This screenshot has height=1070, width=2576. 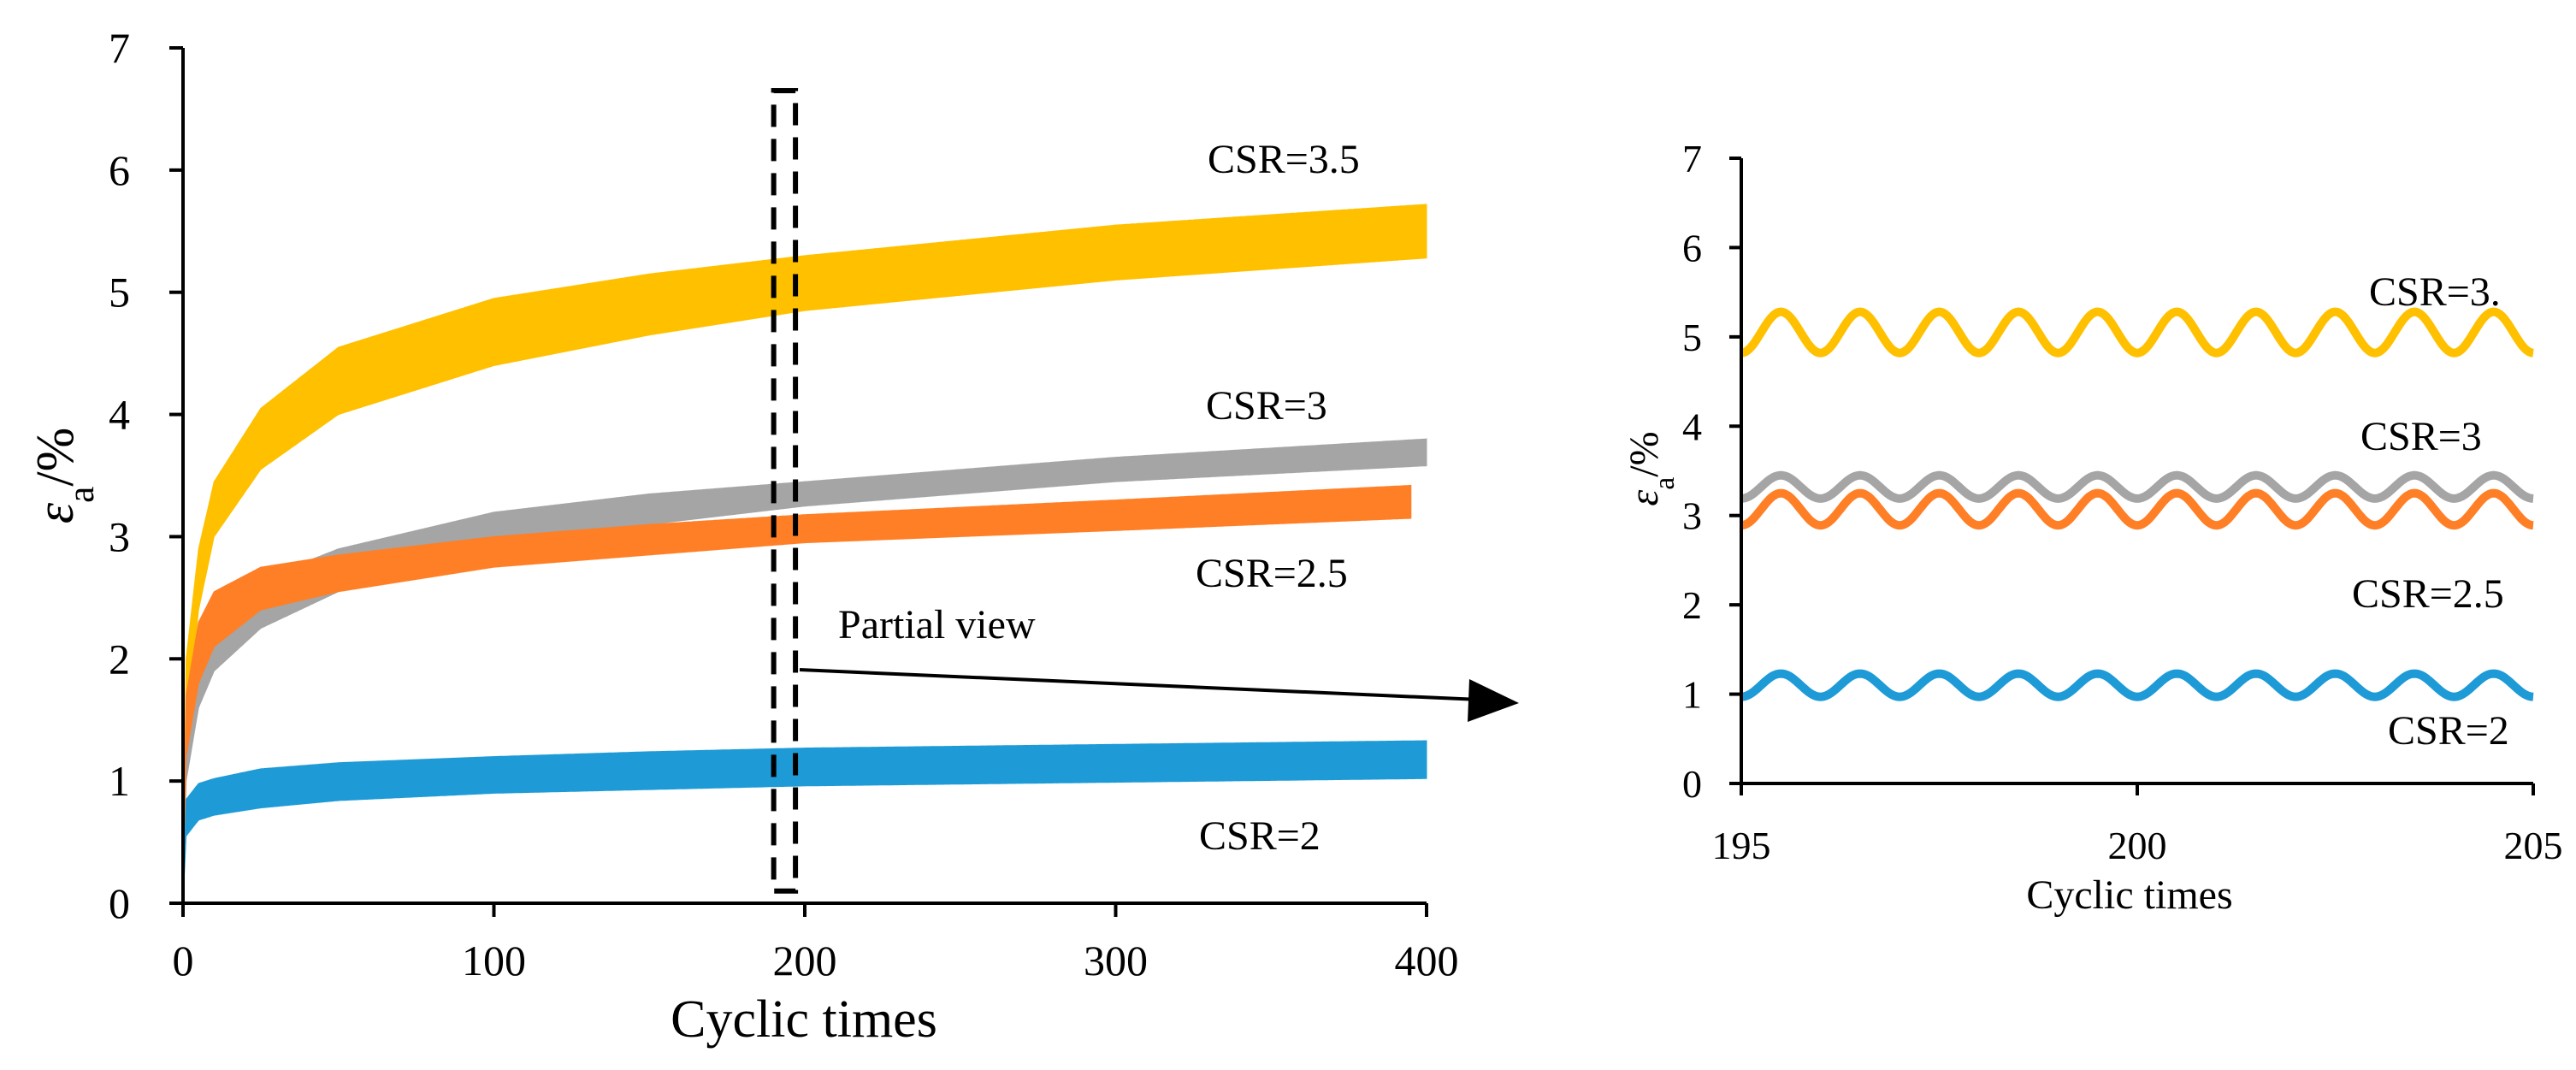 What do you see at coordinates (119, 903) in the screenshot?
I see `y-tick-label: 0` at bounding box center [119, 903].